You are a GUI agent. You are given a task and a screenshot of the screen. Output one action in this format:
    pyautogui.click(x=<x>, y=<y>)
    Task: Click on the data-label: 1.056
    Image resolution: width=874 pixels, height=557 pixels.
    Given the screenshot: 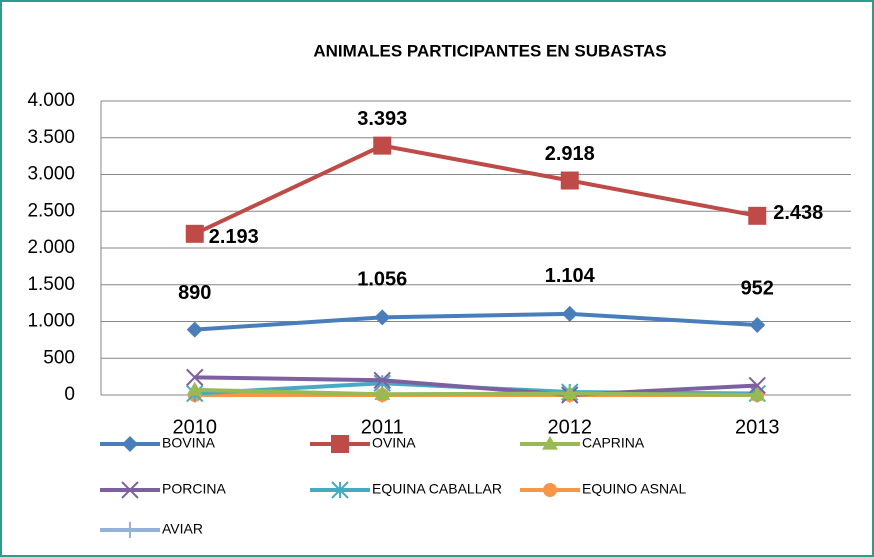 What is the action you would take?
    pyautogui.click(x=382, y=280)
    